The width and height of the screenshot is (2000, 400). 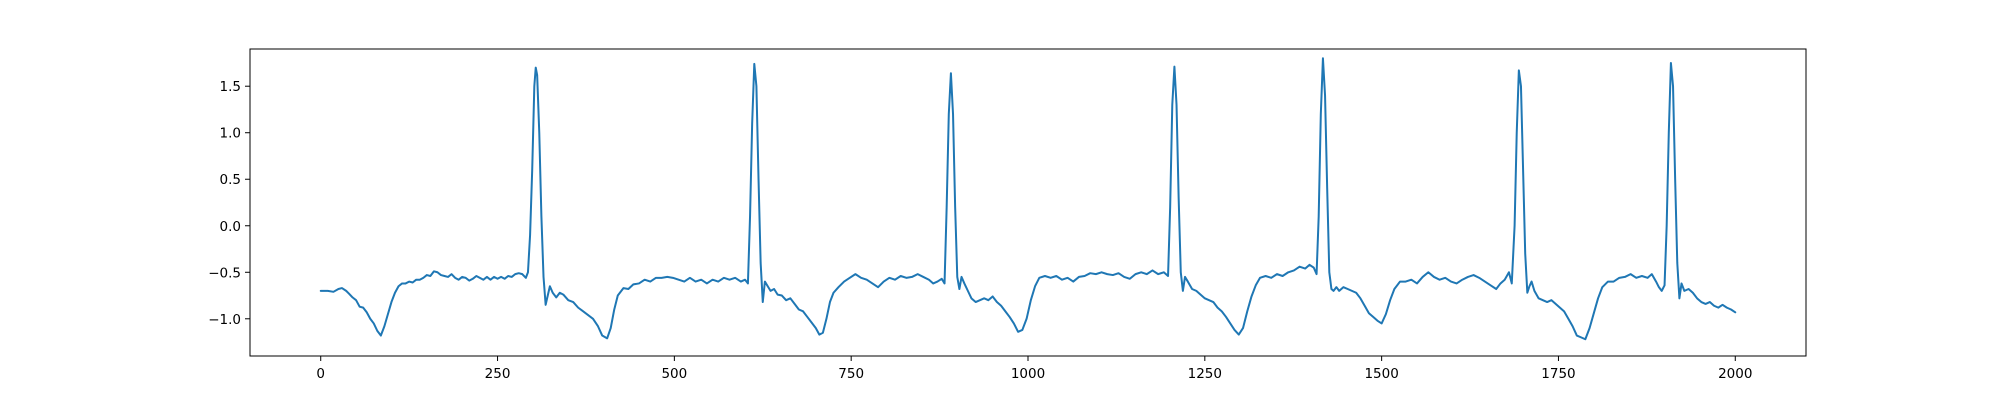 I want to click on x-tick-label: 750, so click(x=851, y=374).